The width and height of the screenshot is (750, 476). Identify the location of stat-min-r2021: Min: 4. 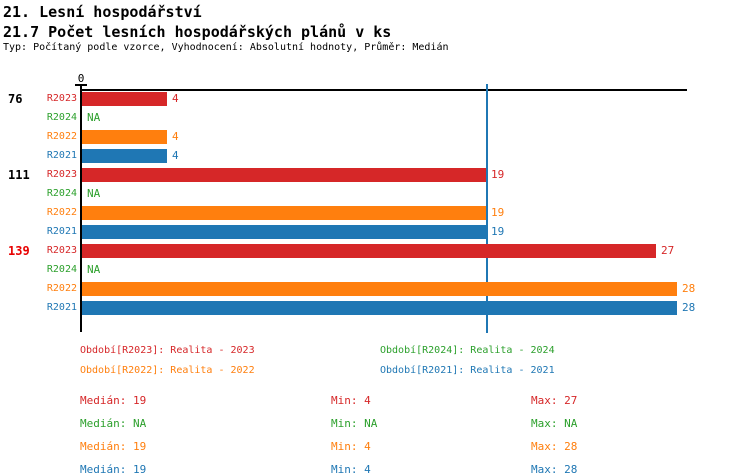
(351, 469).